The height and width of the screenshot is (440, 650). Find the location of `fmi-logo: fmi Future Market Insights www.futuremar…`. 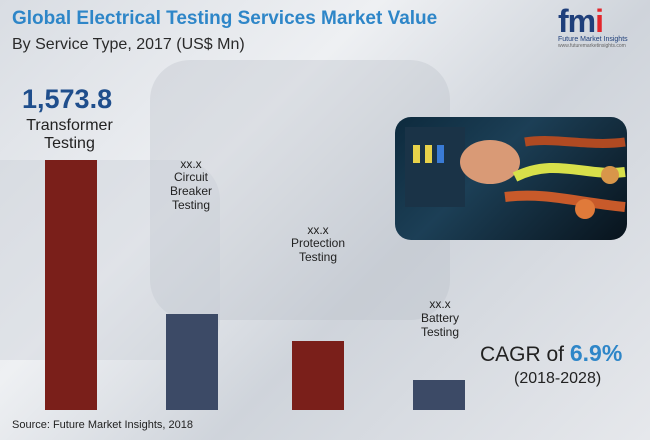

fmi-logo: fmi Future Market Insights www.futuremar… is located at coordinates (601, 32).